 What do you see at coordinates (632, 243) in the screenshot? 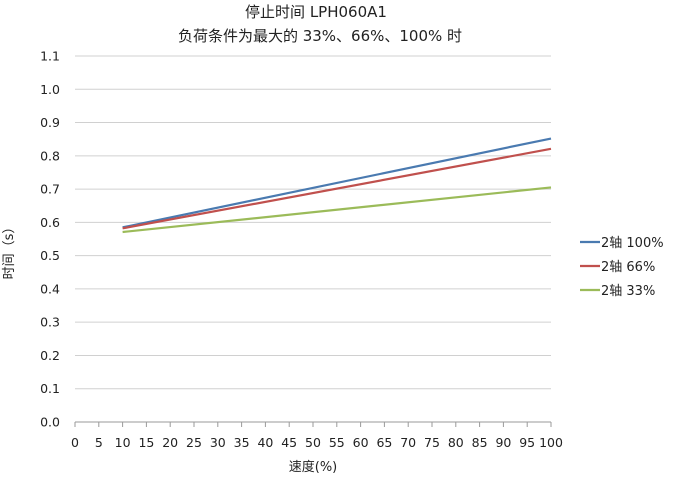
I see `legend-label: 2轴 100%` at bounding box center [632, 243].